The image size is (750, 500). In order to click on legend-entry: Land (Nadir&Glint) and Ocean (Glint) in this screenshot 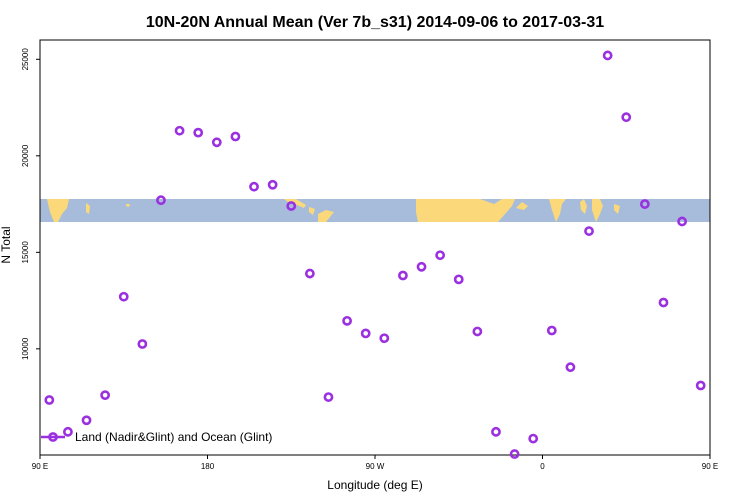, I will do `click(173, 437)`.